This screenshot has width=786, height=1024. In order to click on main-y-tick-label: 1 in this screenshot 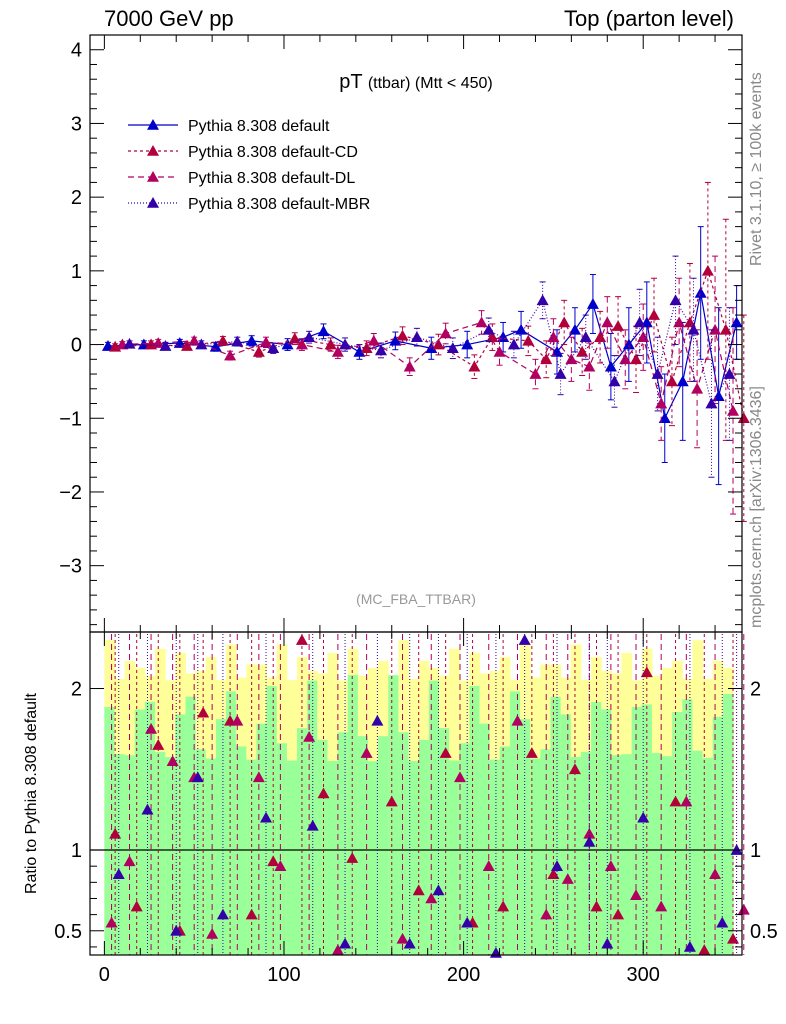, I will do `click(76, 272)`.